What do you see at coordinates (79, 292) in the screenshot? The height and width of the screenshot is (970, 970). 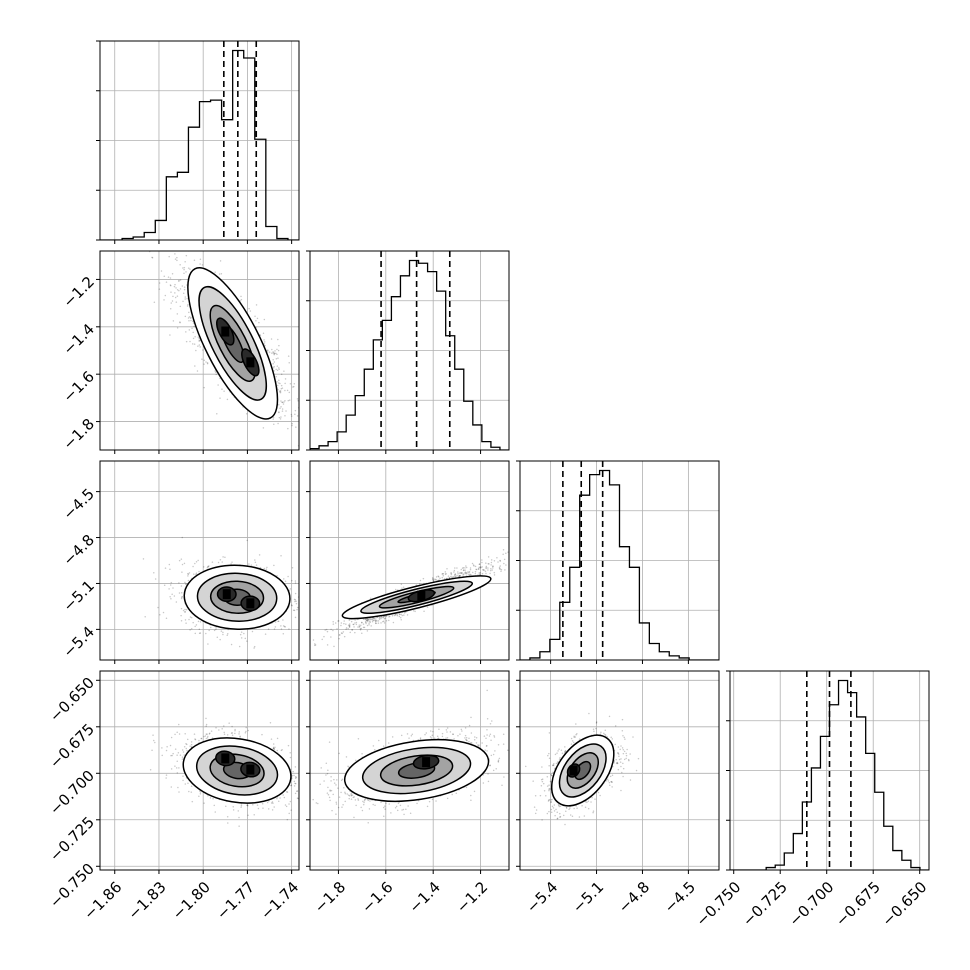 I see `y-tick-label: −1.2` at bounding box center [79, 292].